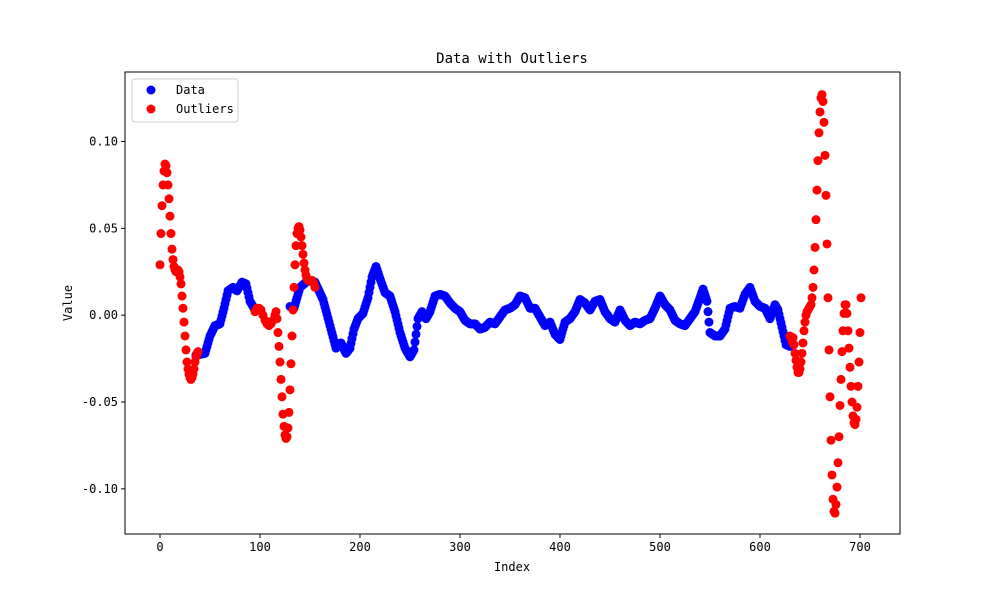 The image size is (1000, 600). Describe the element at coordinates (159, 547) in the screenshot. I see `x-tick-label: 0` at that location.